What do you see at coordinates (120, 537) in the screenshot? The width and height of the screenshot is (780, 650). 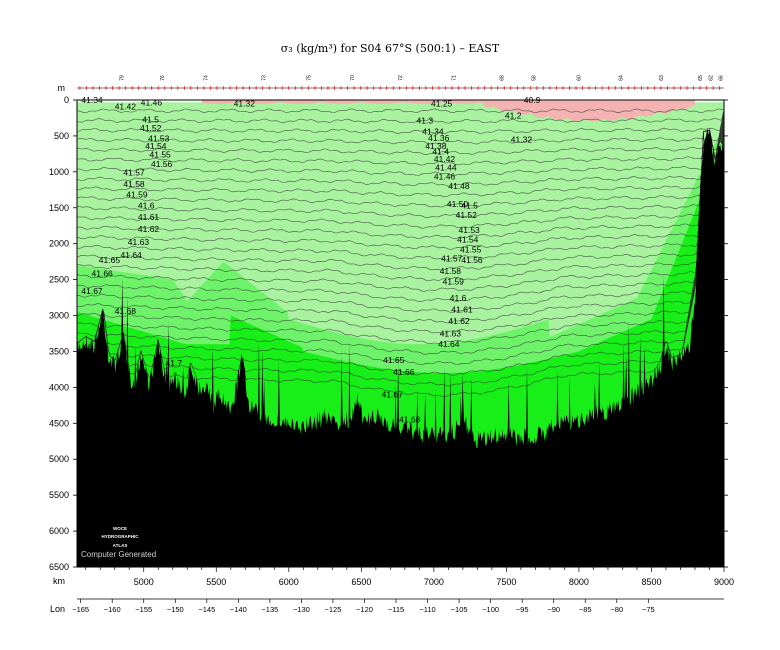 I see `woce-atlas-logo: WOCE HYDROGRAPHIC ATLAS` at bounding box center [120, 537].